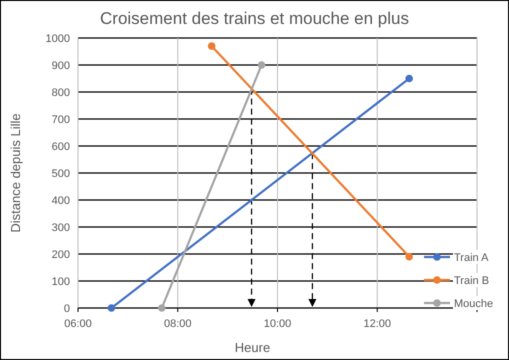 This screenshot has width=509, height=360. I want to click on legend-label: Train B, so click(472, 281).